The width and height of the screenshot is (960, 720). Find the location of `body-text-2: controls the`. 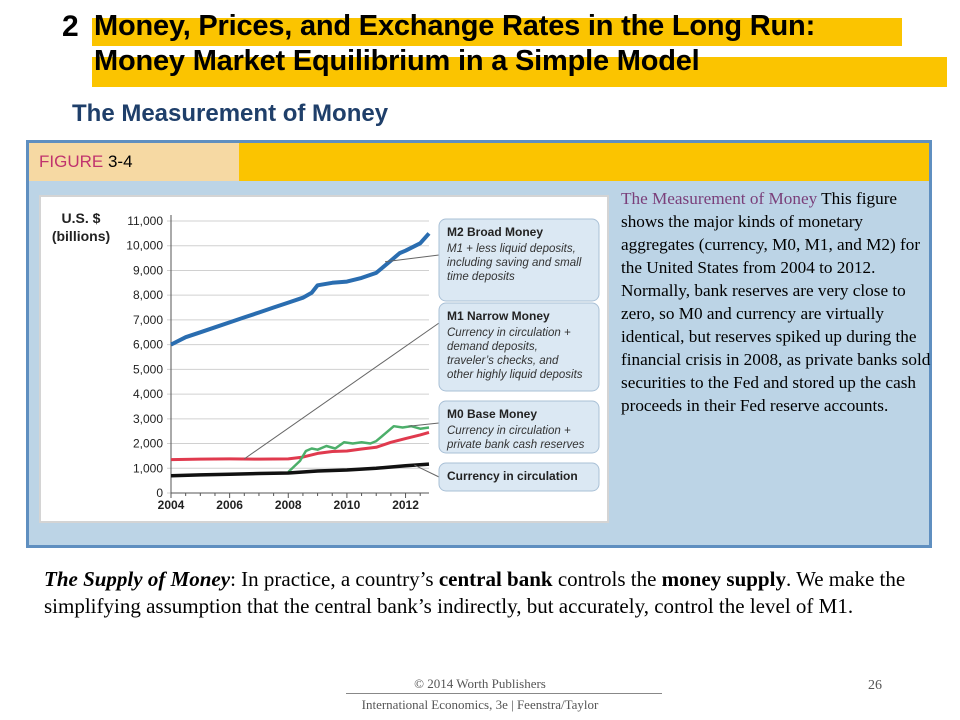

body-text-2: controls the is located at coordinates (607, 579).